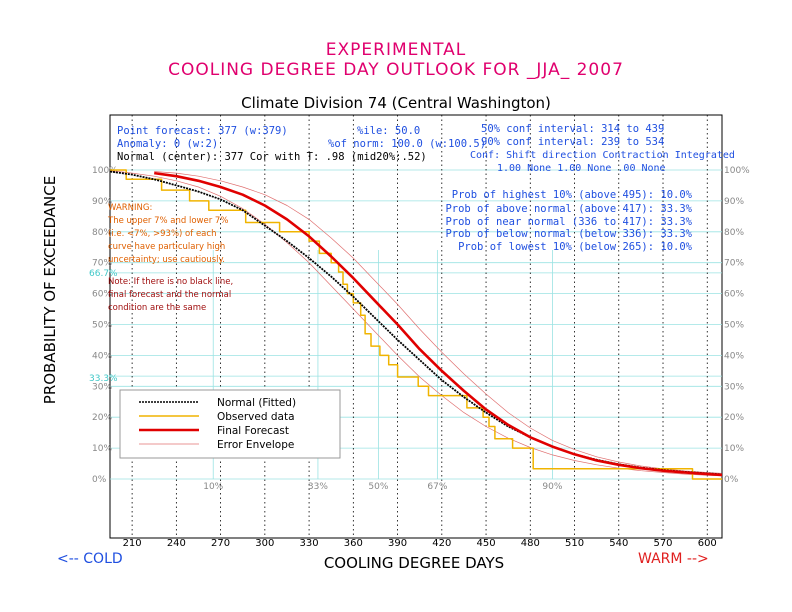 This screenshot has width=792, height=612. Describe the element at coordinates (50, 290) in the screenshot. I see `y-axis-label: PROBABILITY OF EXCEEDANCE` at that location.